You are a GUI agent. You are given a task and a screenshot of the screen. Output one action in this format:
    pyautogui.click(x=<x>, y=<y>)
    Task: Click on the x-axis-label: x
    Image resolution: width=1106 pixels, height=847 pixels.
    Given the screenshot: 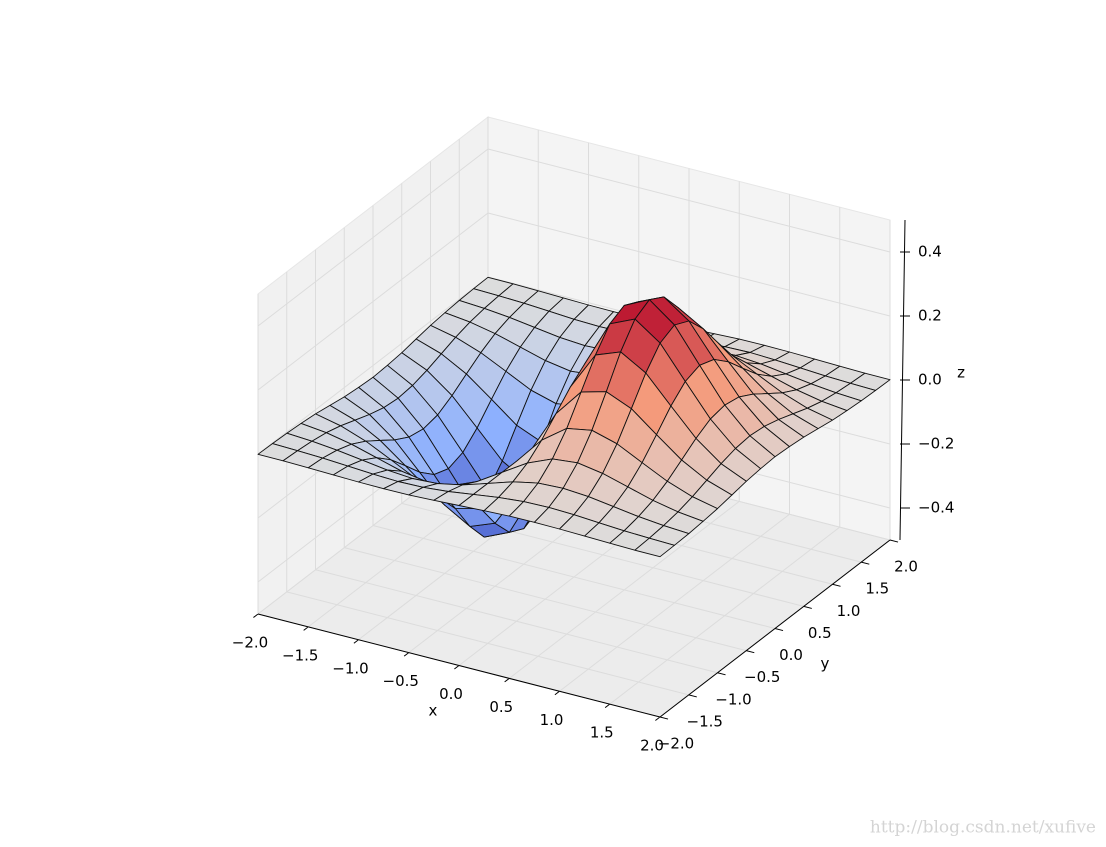 What is the action you would take?
    pyautogui.click(x=433, y=711)
    